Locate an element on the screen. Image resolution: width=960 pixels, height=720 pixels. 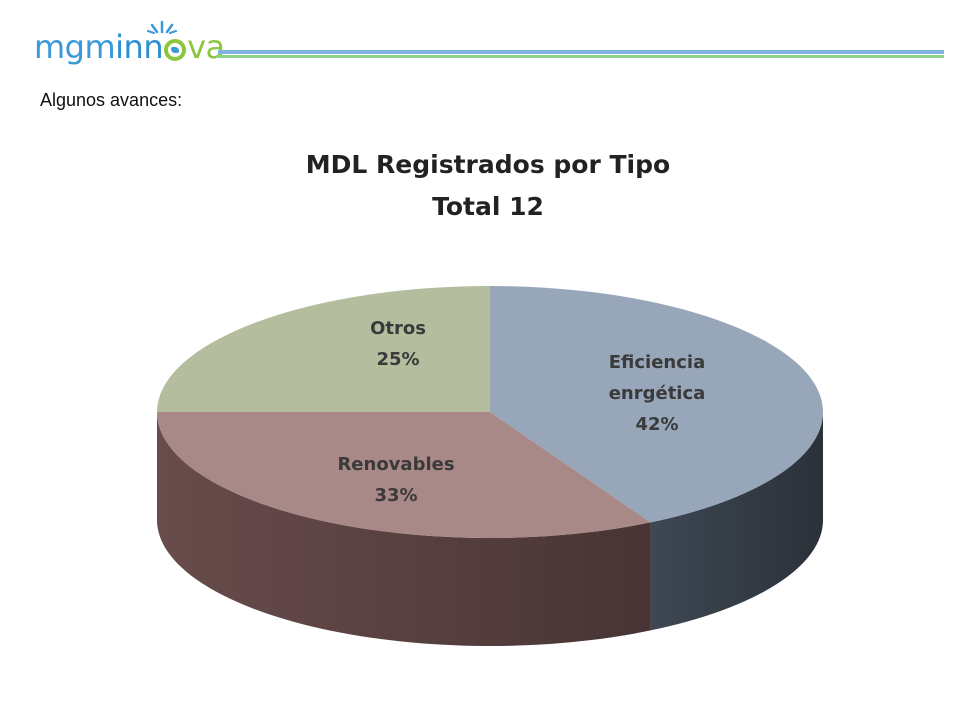
mgminnova-logo: mgminn va is located at coordinates (129, 47).